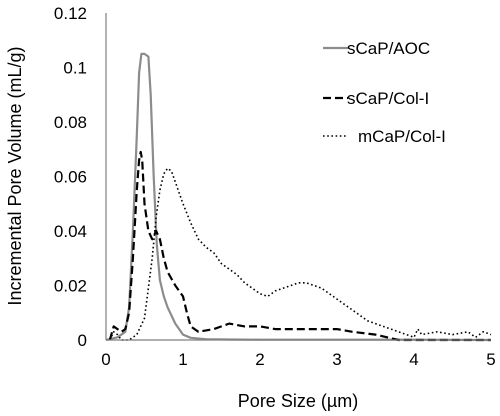  What do you see at coordinates (388, 98) in the screenshot?
I see `legend-label: sCaP/Col-I` at bounding box center [388, 98].